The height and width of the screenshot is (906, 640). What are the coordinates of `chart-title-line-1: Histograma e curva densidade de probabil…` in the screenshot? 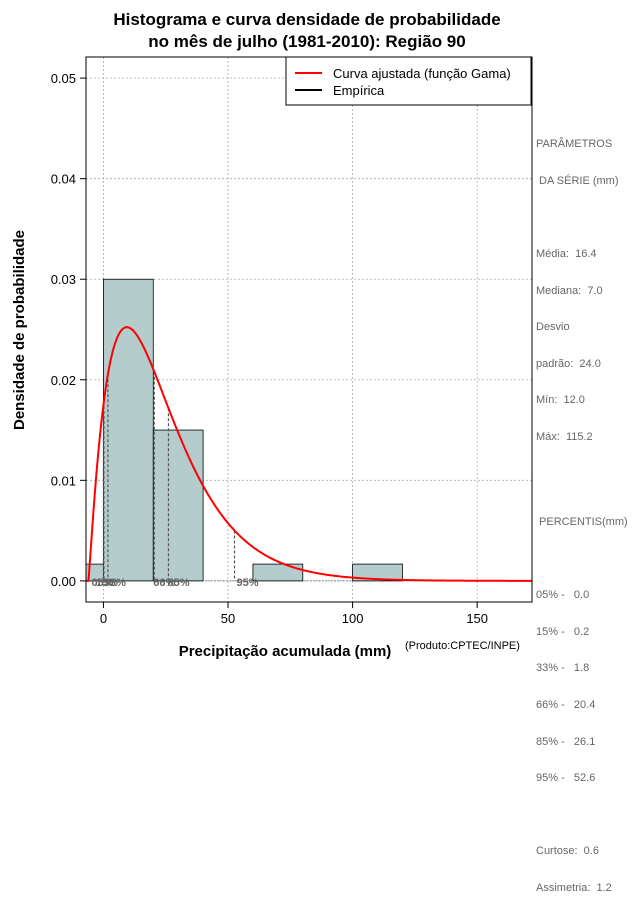 It's located at (306, 19).